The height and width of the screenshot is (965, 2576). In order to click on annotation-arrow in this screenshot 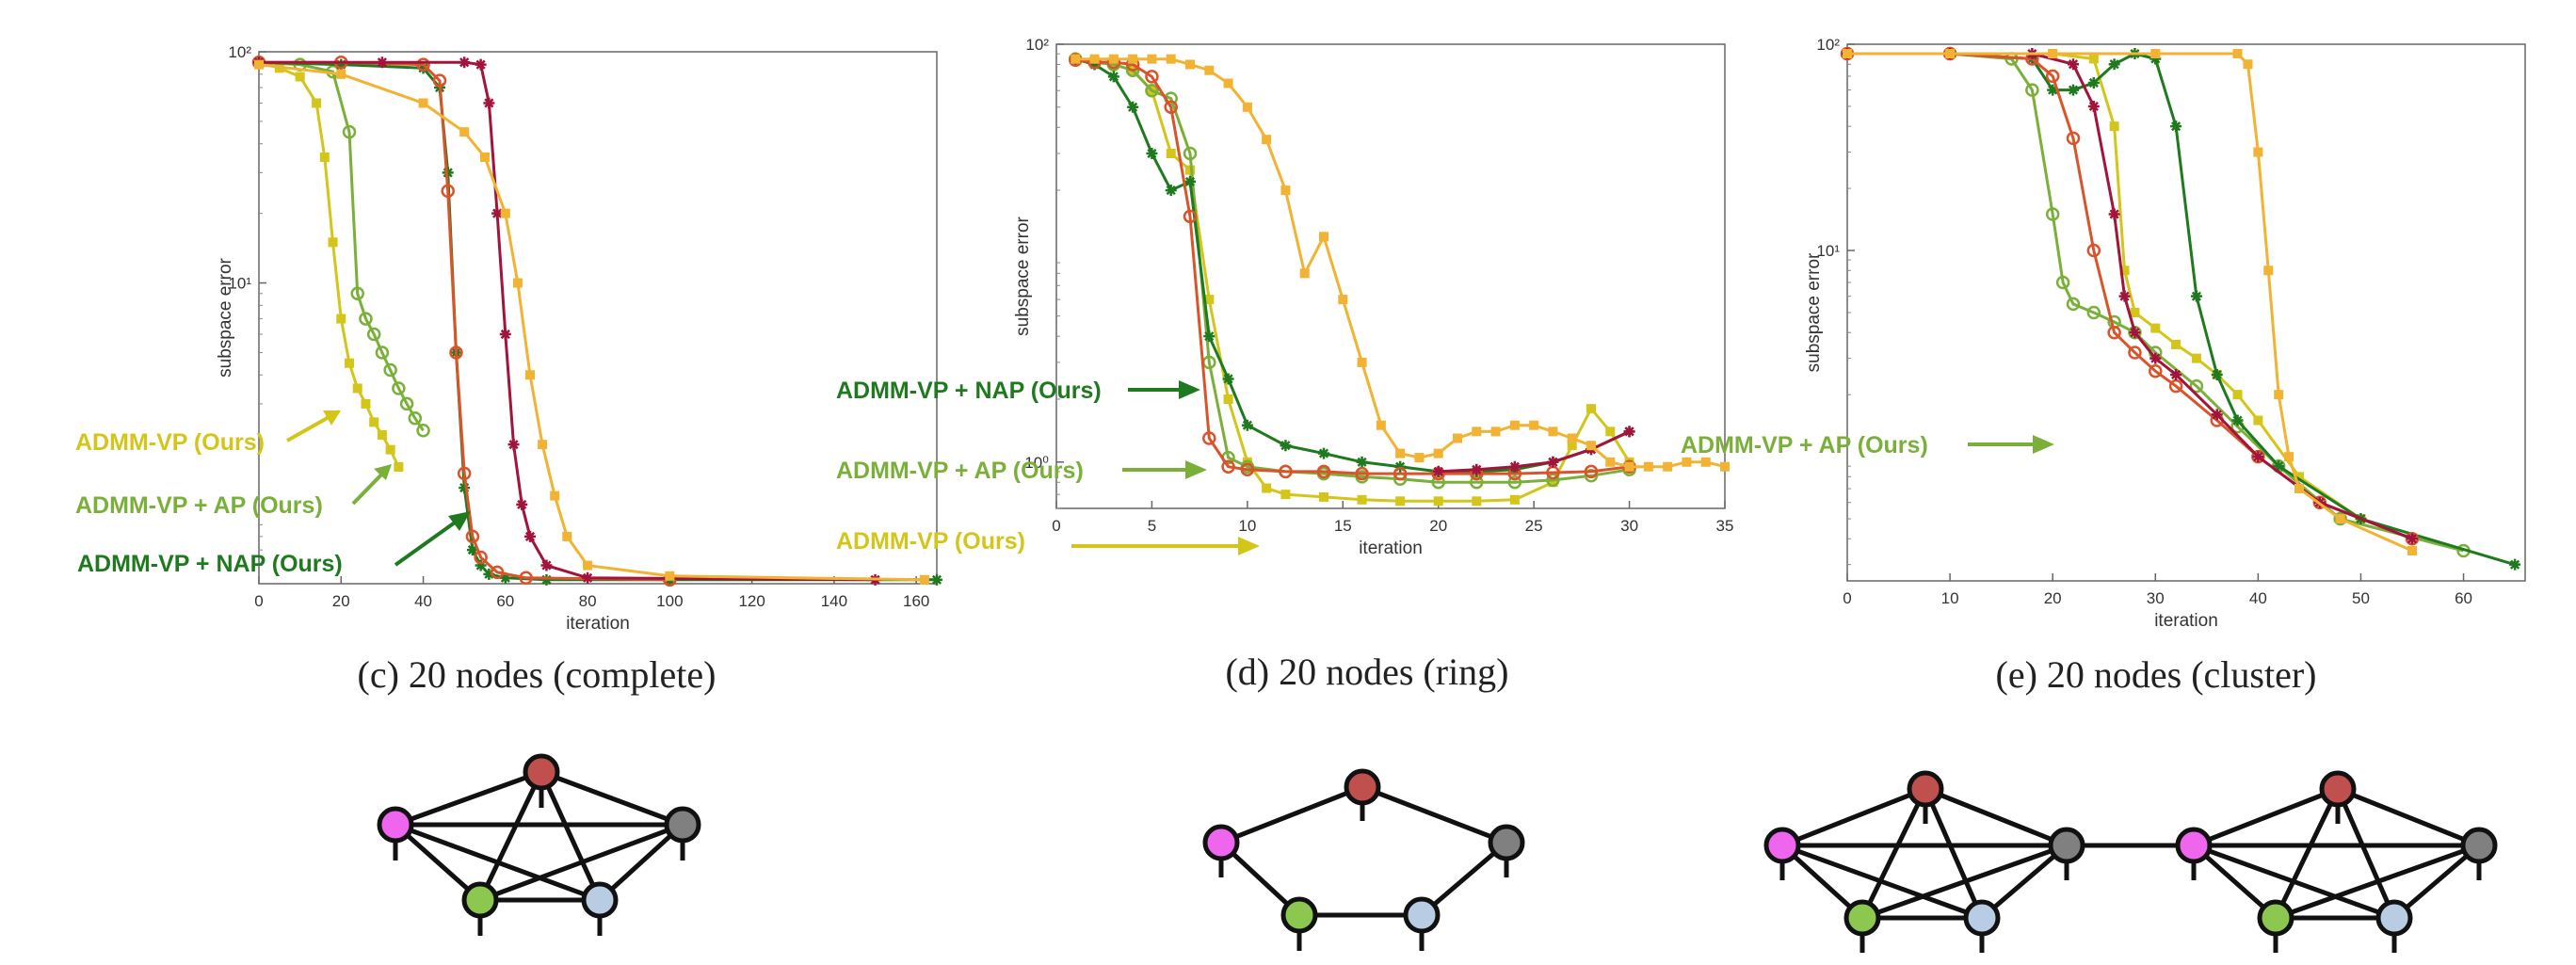, I will do `click(428, 541)`.